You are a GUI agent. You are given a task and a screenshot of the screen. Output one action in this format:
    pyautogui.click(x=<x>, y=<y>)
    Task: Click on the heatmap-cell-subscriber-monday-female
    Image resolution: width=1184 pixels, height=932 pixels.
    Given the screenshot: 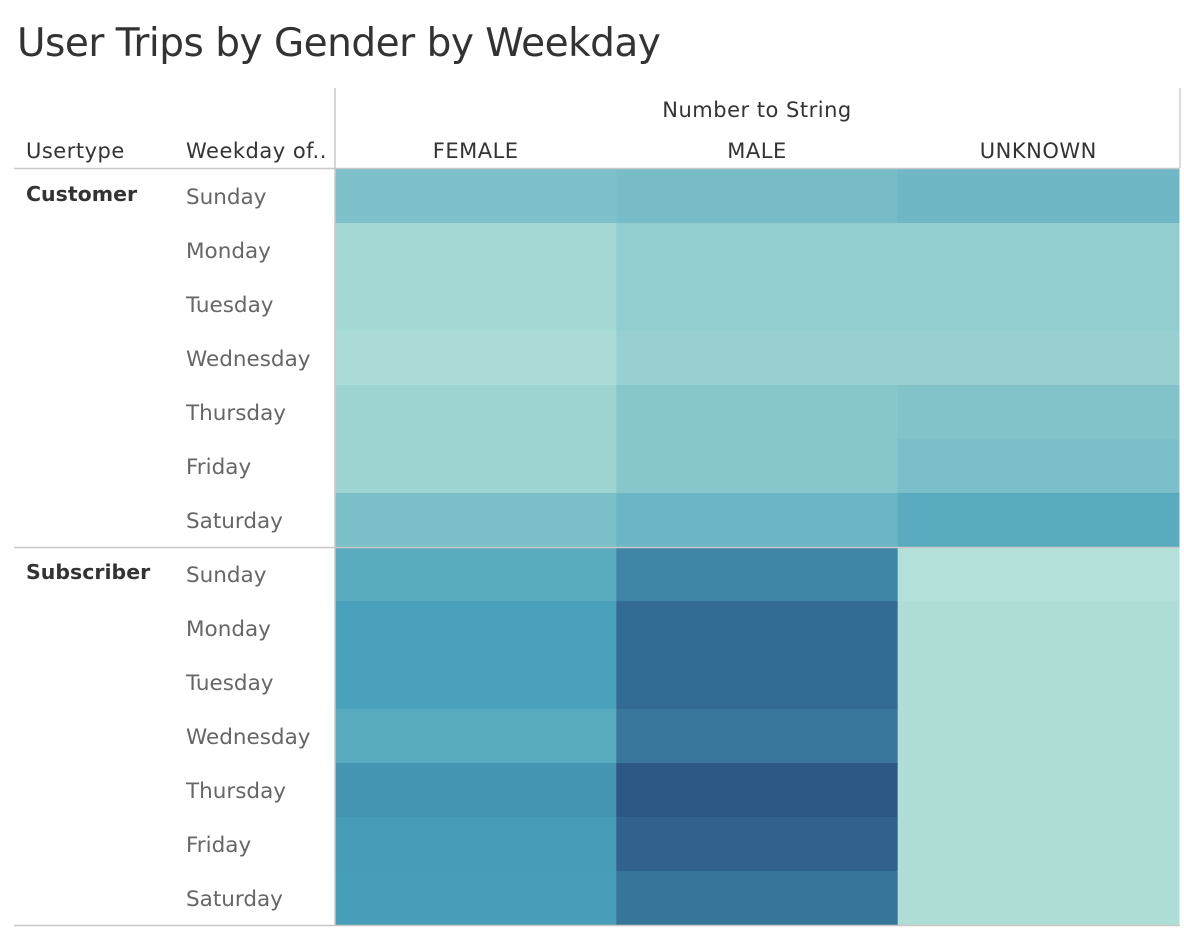 What is the action you would take?
    pyautogui.click(x=476, y=628)
    